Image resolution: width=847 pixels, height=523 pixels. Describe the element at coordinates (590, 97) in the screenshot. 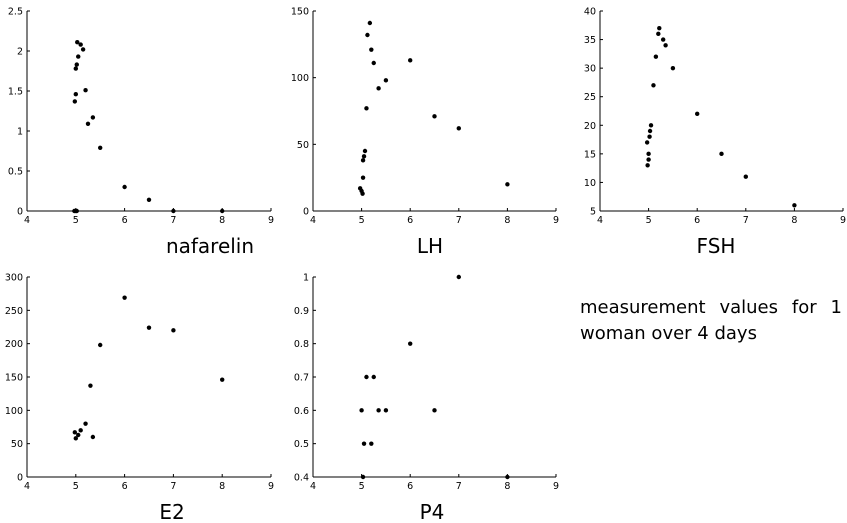

I see `y-tick-label: 25` at that location.